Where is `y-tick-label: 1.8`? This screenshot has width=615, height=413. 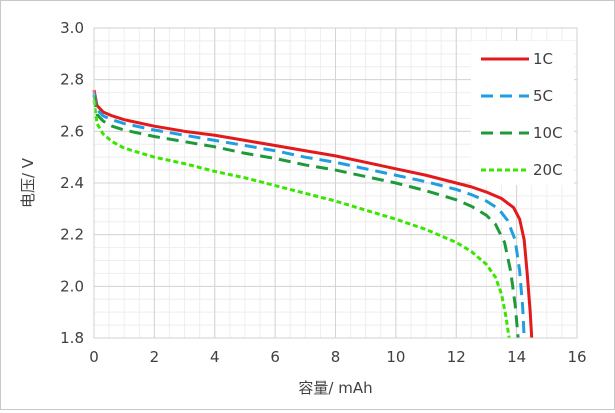
y-tick-label: 1.8 is located at coordinates (72, 338).